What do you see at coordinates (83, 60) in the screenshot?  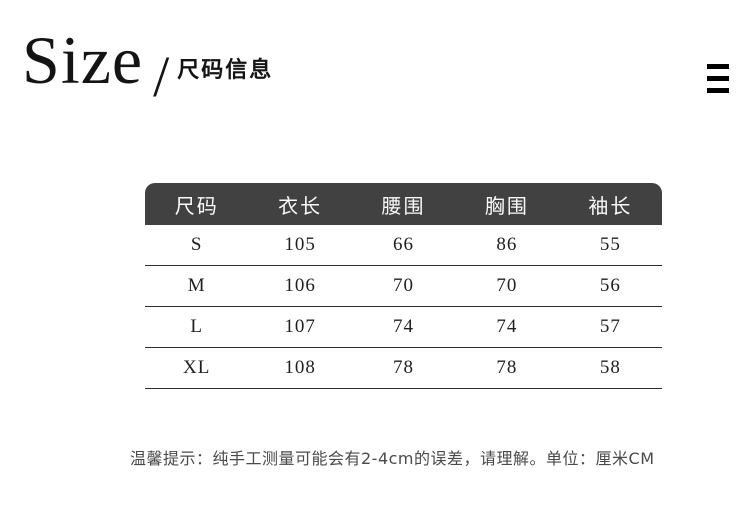 I see `title-english: Size` at bounding box center [83, 60].